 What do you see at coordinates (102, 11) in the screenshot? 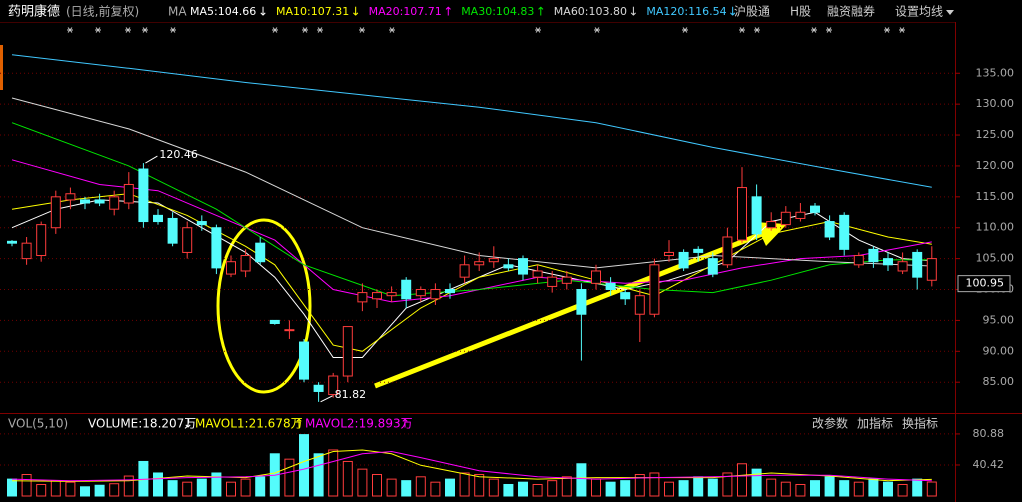
I see `chart-mode: (日线,前复权)` at bounding box center [102, 11].